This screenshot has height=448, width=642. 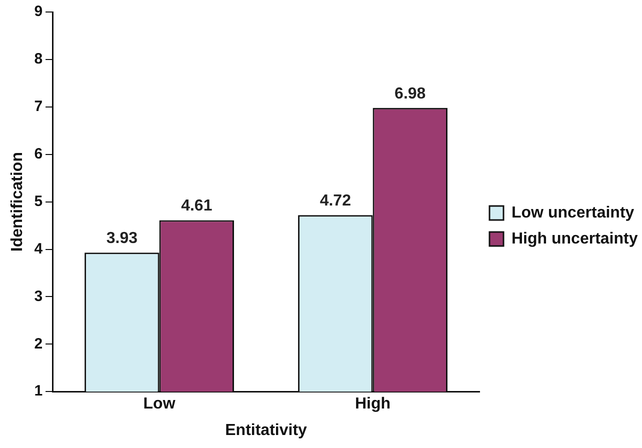 I want to click on y-tick-label: 2, so click(x=38, y=343).